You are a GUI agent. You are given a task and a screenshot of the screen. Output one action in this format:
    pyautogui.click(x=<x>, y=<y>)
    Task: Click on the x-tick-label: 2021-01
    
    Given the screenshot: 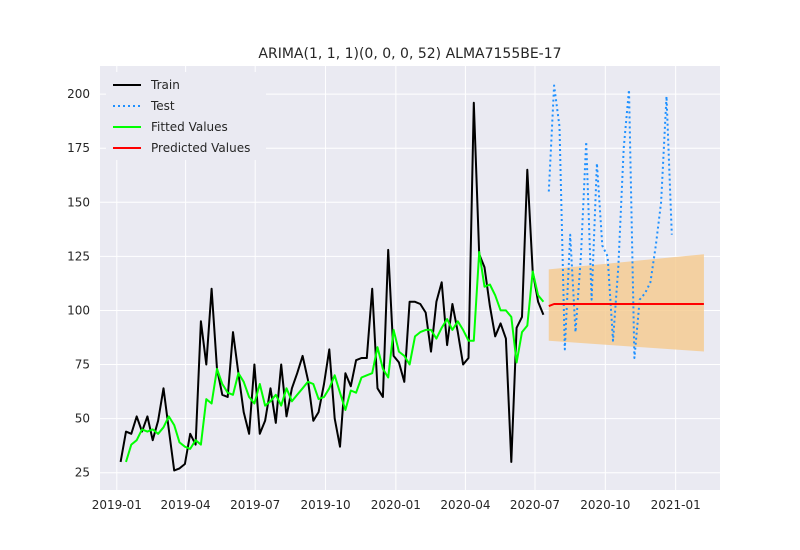 What is the action you would take?
    pyautogui.click(x=676, y=505)
    